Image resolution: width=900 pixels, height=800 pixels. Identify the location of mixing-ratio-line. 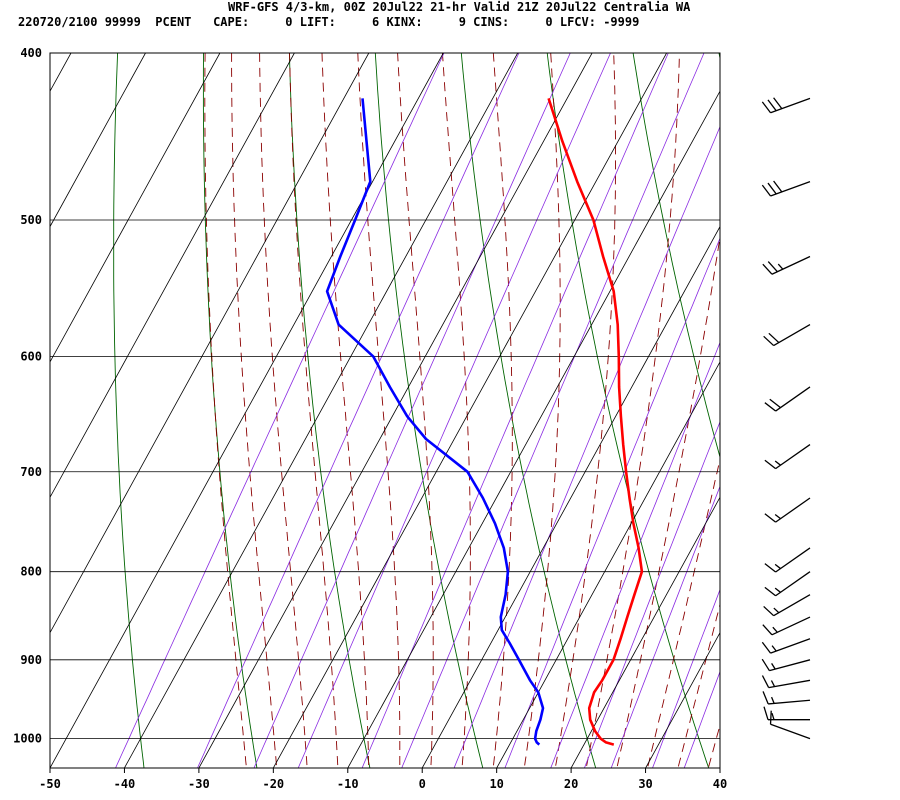
(651, 594).